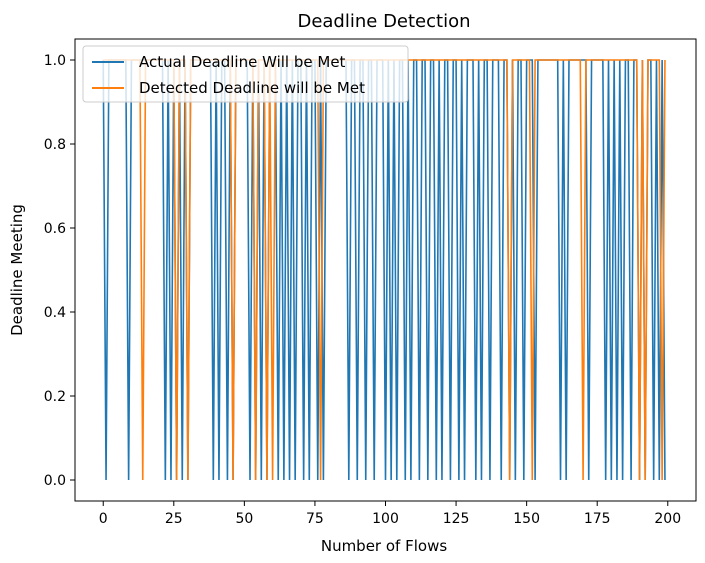 Image resolution: width=705 pixels, height=563 pixels. I want to click on x-tick-label: 175, so click(597, 519).